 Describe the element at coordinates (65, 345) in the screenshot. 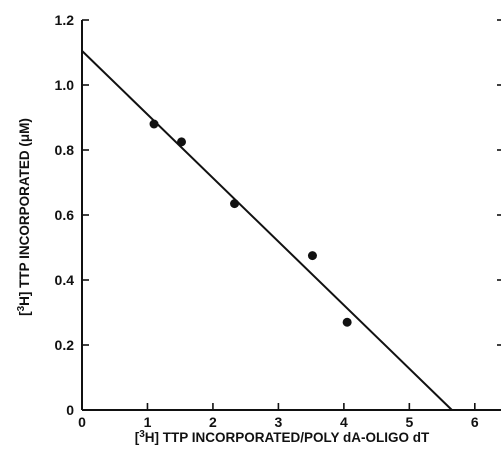

I see `y-tick-label-1: 0.2` at that location.